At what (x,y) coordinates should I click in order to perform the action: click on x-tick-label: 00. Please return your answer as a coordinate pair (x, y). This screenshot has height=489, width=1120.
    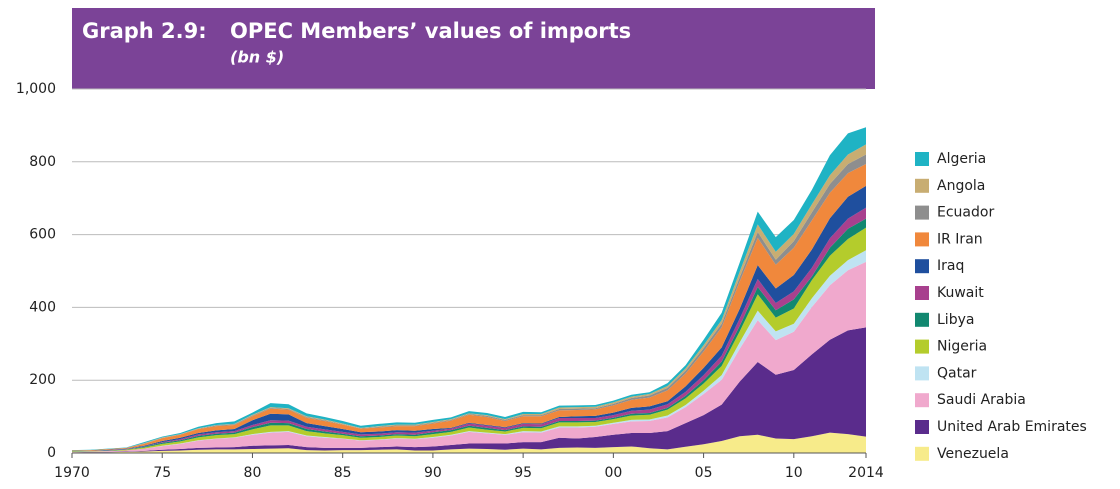
    Looking at the image, I should click on (613, 473).